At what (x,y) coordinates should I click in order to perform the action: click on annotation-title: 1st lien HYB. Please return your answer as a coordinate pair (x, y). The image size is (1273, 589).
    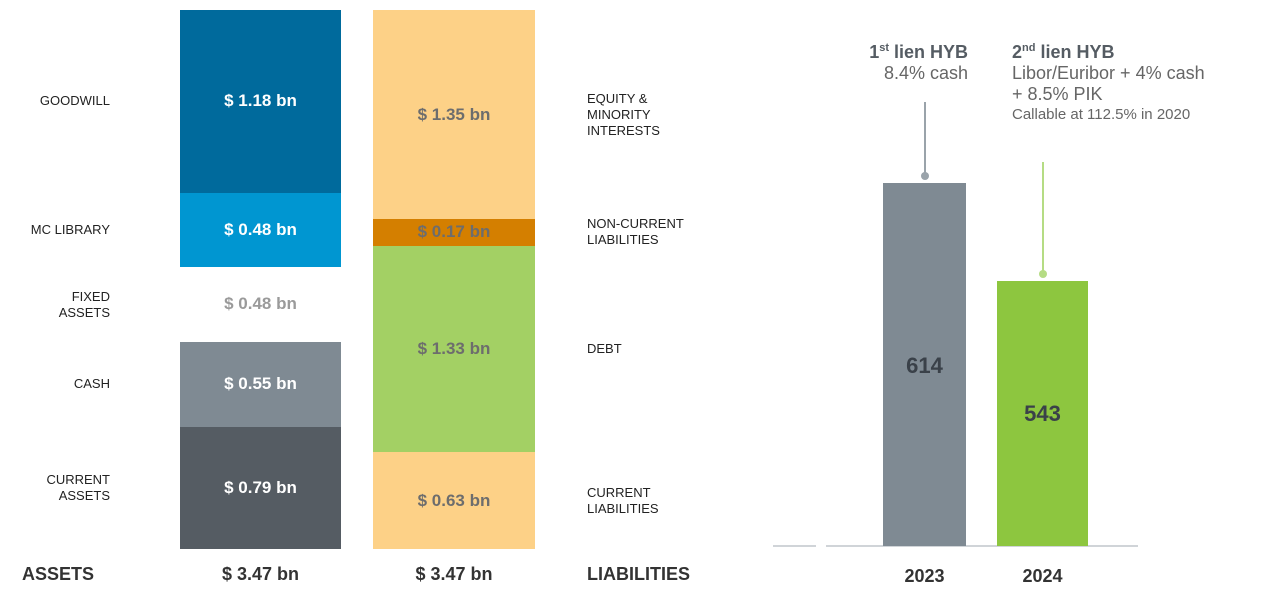
    Looking at the image, I should click on (918, 52).